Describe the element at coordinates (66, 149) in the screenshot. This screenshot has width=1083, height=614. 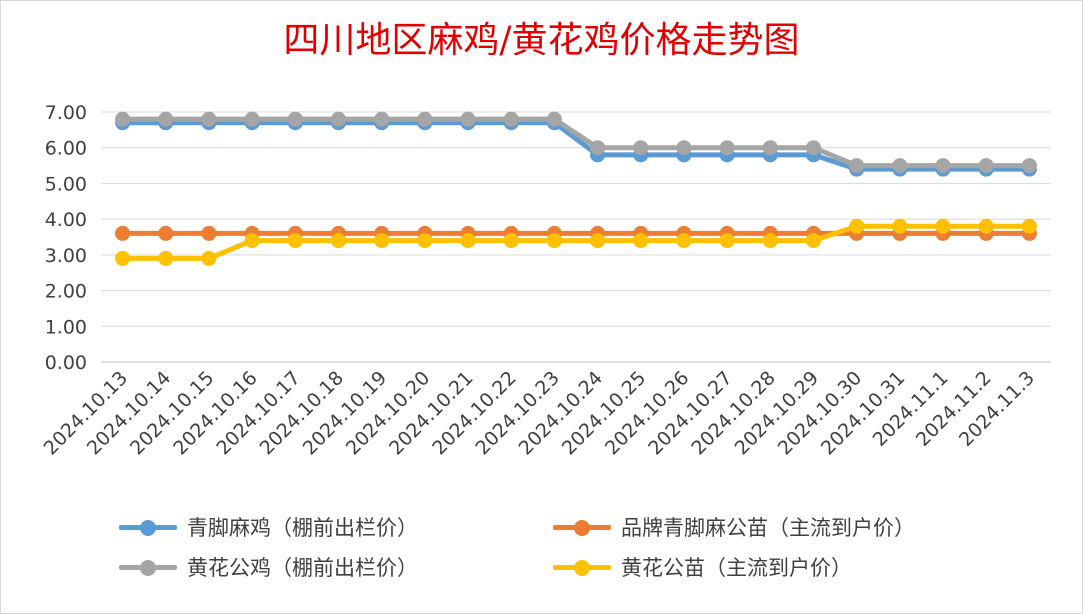
I see `y-tick-label: 6.00` at that location.